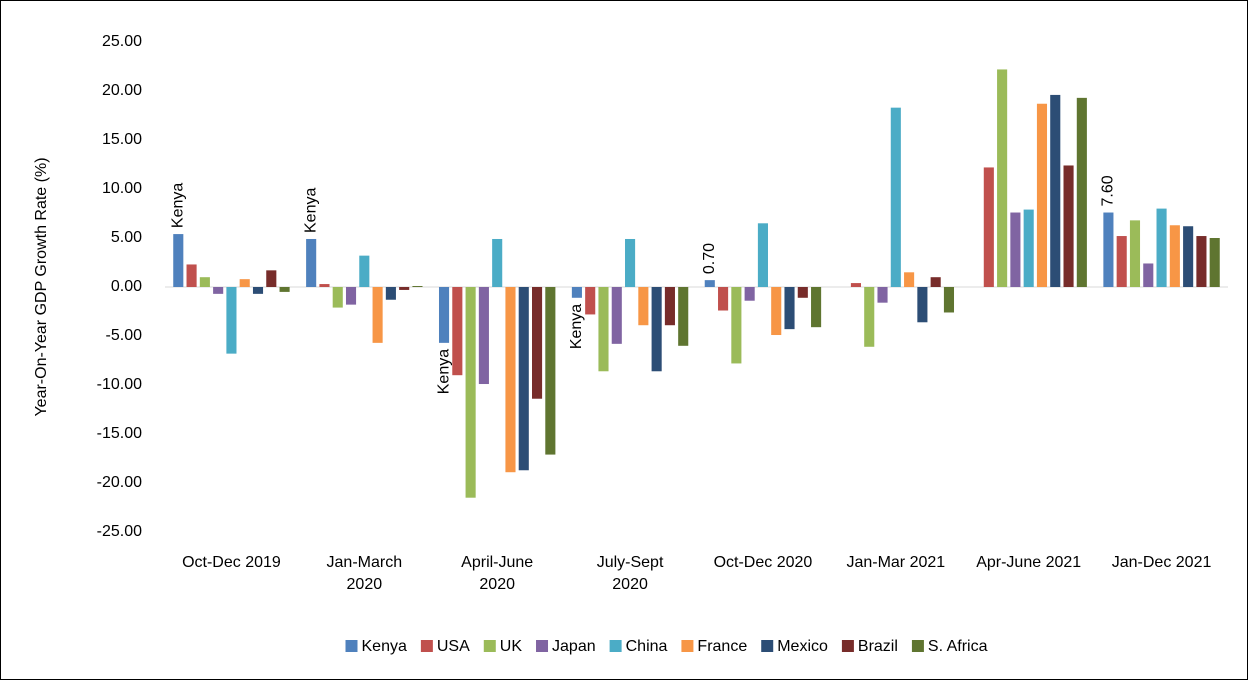  I want to click on legend-label: UK, so click(511, 646).